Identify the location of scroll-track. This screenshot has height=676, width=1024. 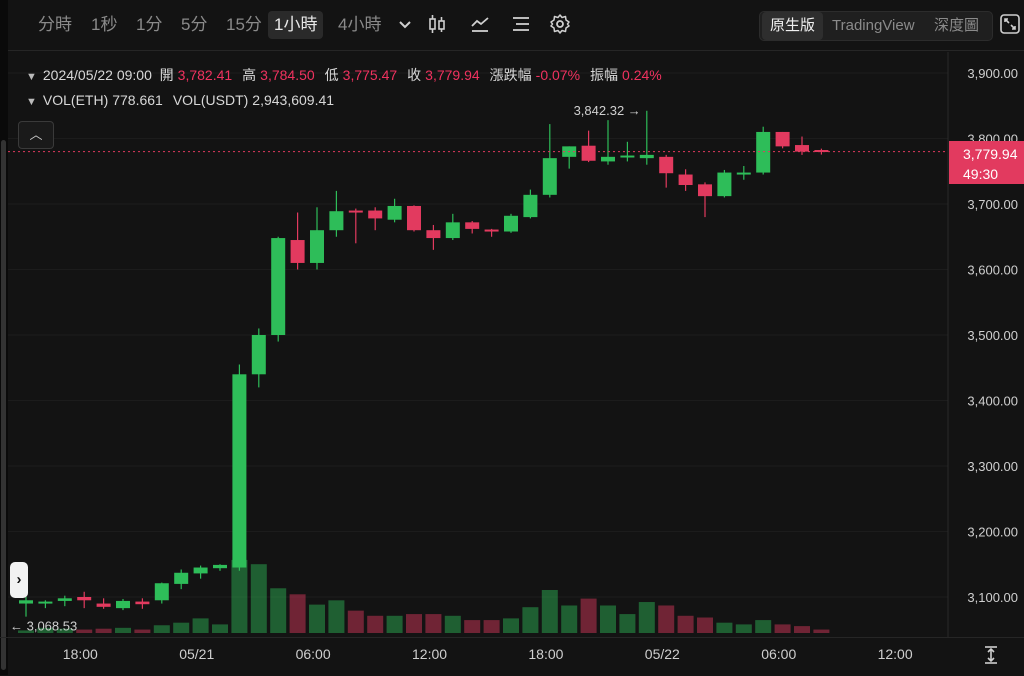
(3, 405).